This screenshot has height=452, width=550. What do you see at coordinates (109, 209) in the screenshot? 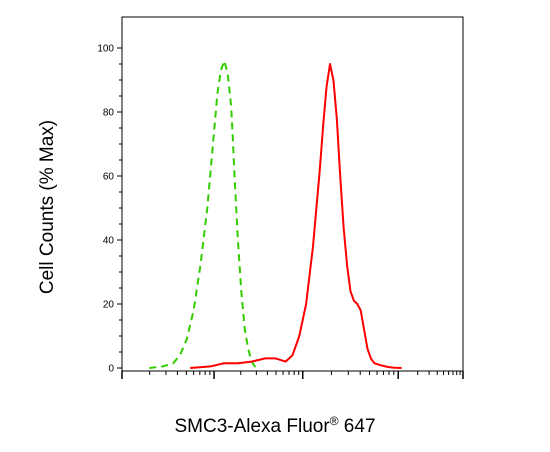
I see `y-axis-ticks: 0 20 40 60 80 100` at bounding box center [109, 209].